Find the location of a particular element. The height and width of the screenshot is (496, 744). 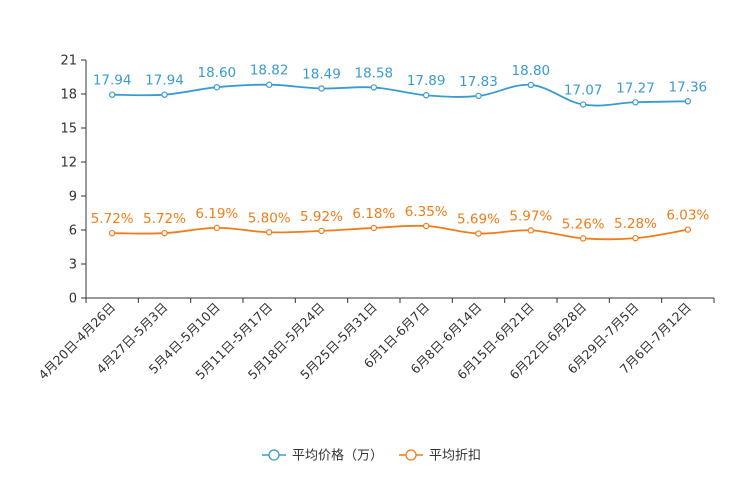

data-label: 6.35% is located at coordinates (426, 212).